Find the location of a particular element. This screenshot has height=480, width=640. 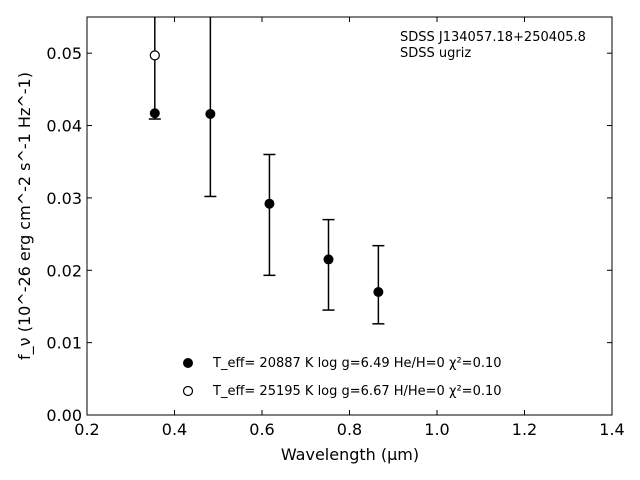

y-tick-label: 0.05 is located at coordinates (64, 53).